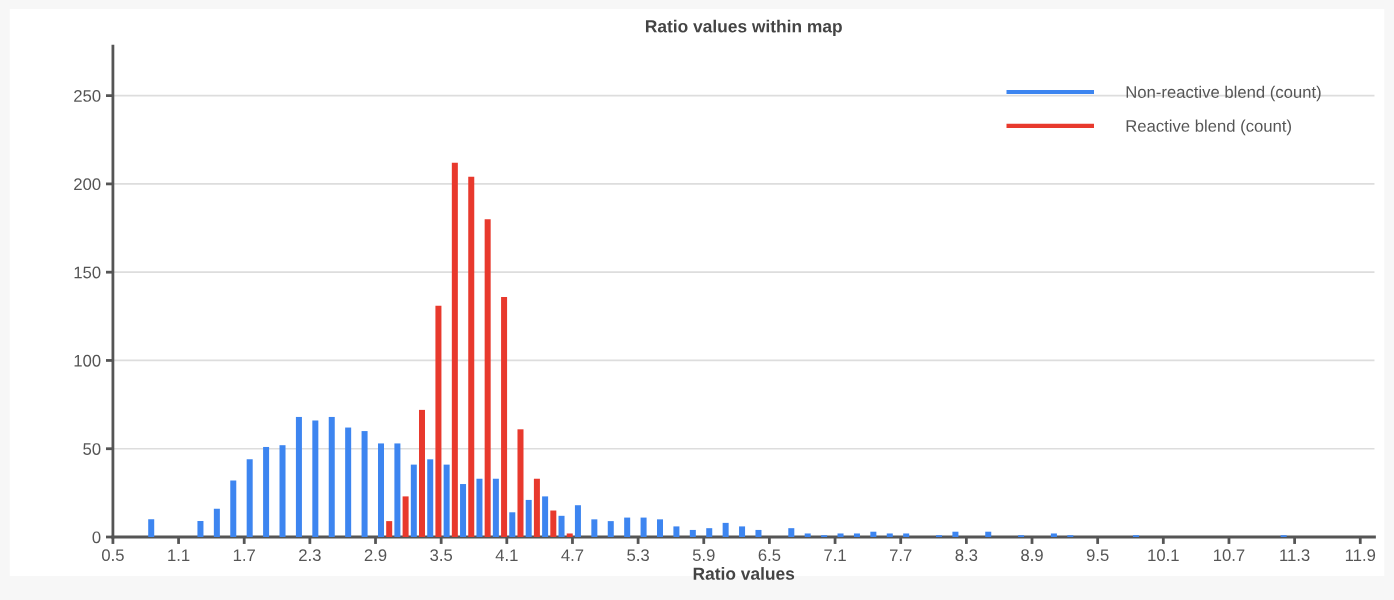  I want to click on y-tick-label: 150, so click(87, 272).